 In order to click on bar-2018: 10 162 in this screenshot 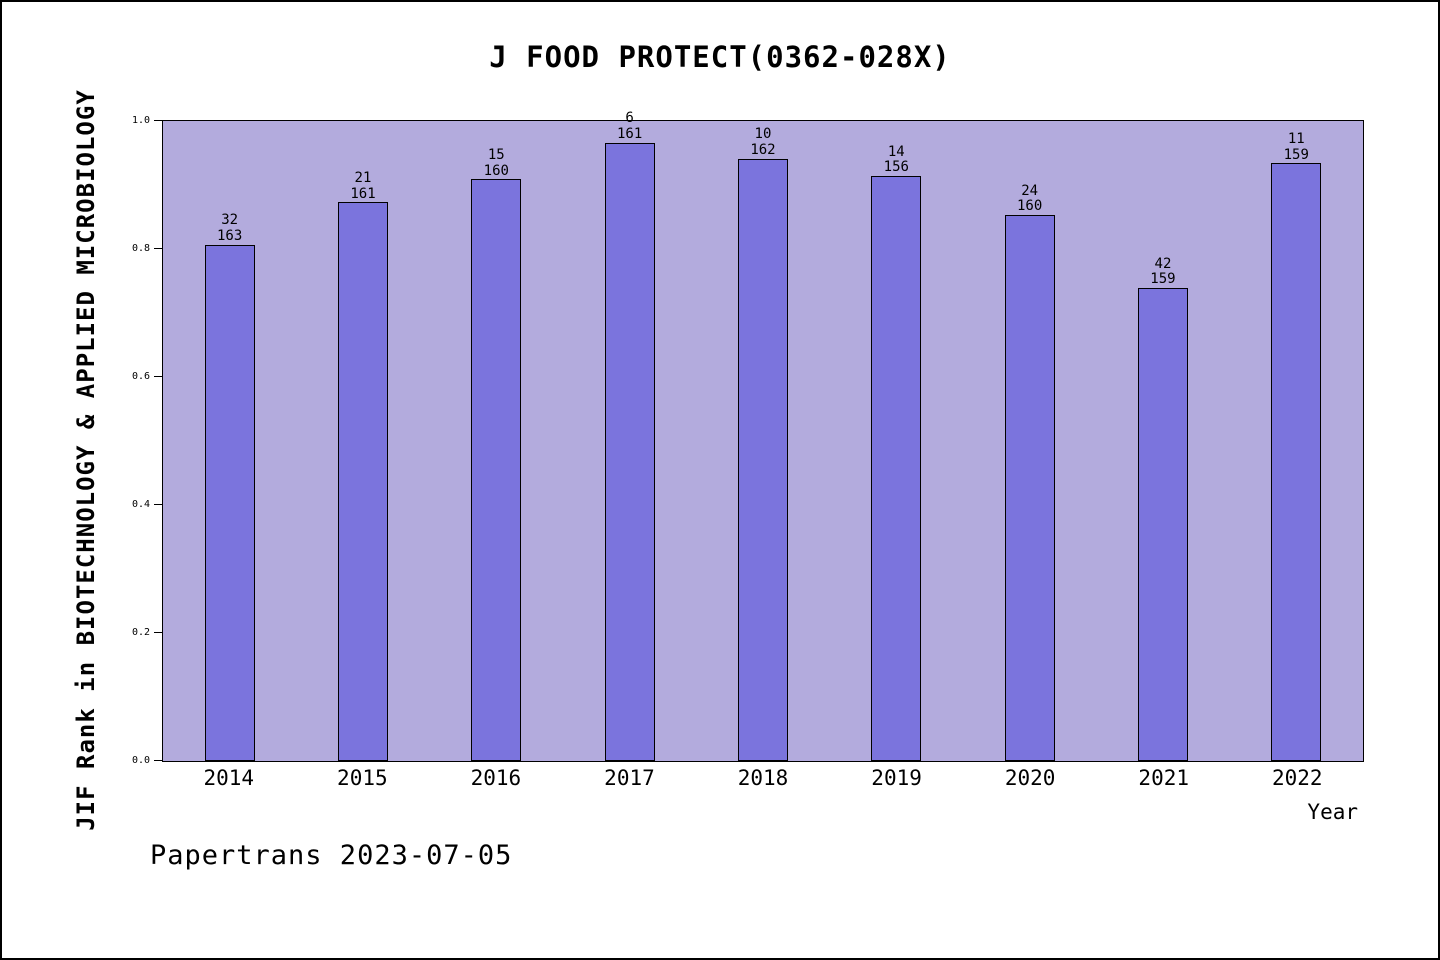, I will do `click(762, 444)`.